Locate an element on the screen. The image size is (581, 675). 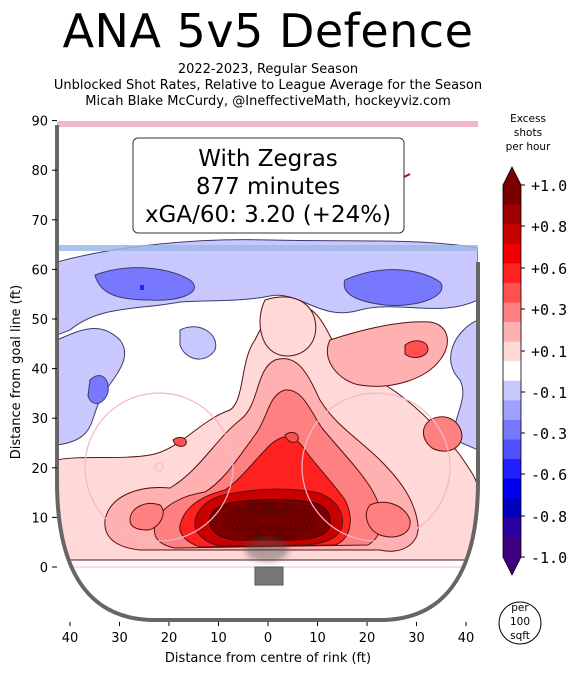
y-axis: 0 10 20 30 40 50 60 70 80 90 is located at coordinates (44, 345).